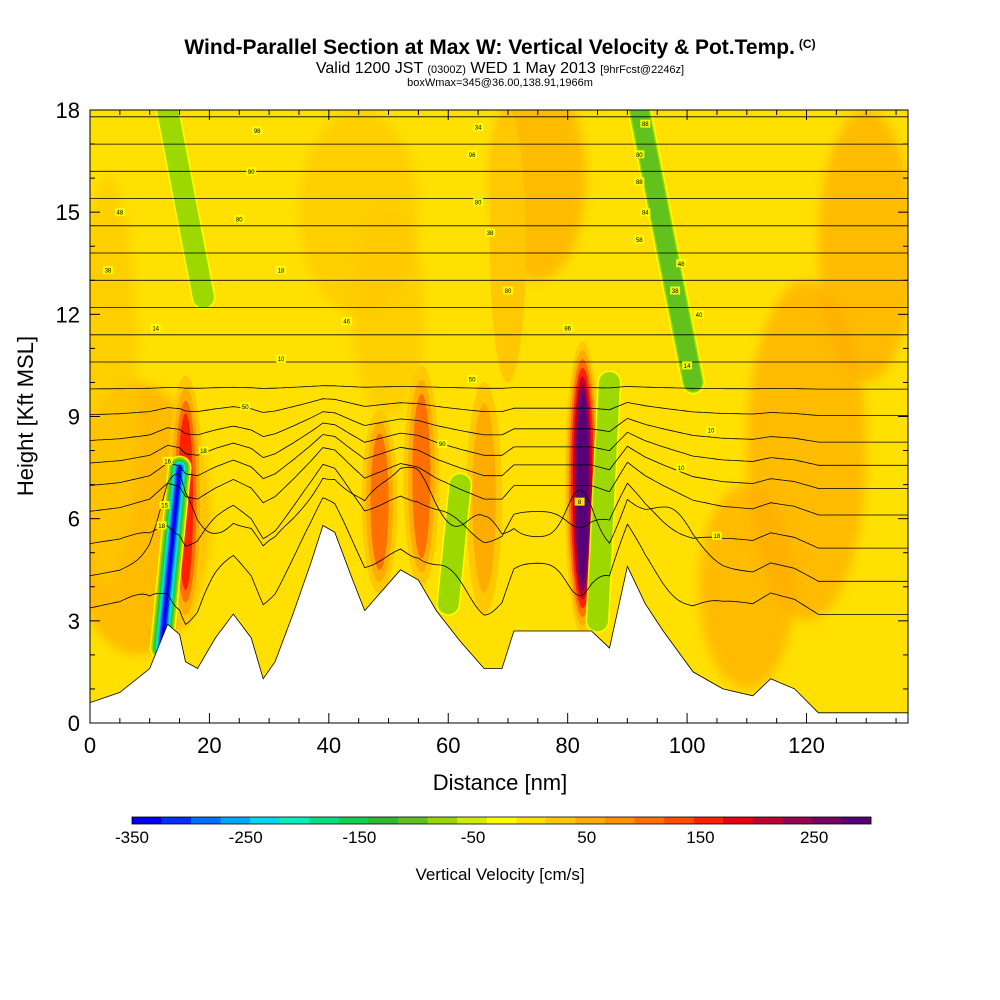  I want to click on contour-label: 46, so click(346, 323).